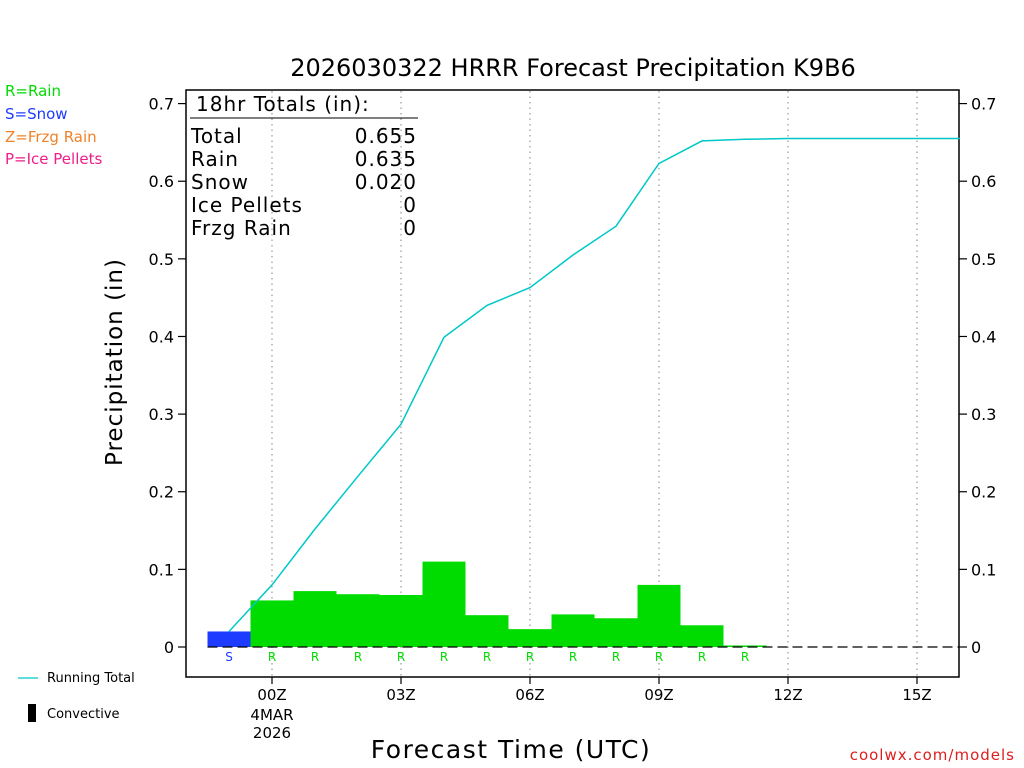 Image resolution: width=1024 pixels, height=768 pixels. What do you see at coordinates (33, 91) in the screenshot?
I see `legend-rain: R=Rain` at bounding box center [33, 91].